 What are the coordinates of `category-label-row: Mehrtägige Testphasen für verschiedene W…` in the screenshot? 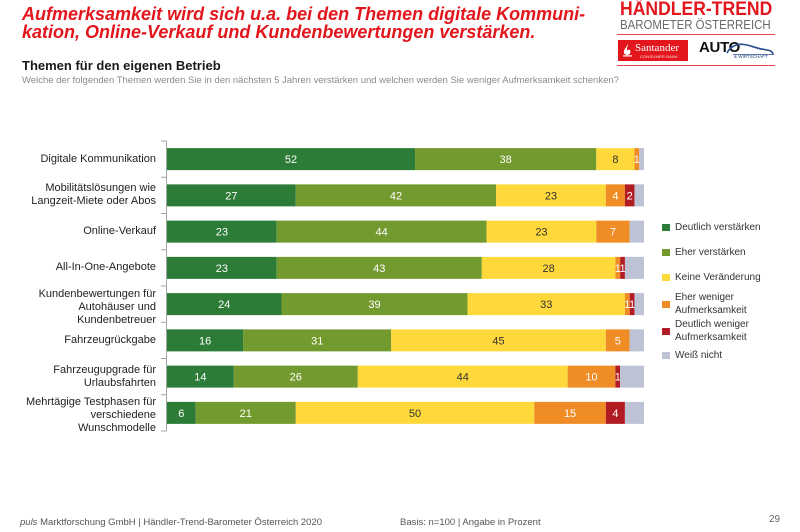 It's located at (78, 415).